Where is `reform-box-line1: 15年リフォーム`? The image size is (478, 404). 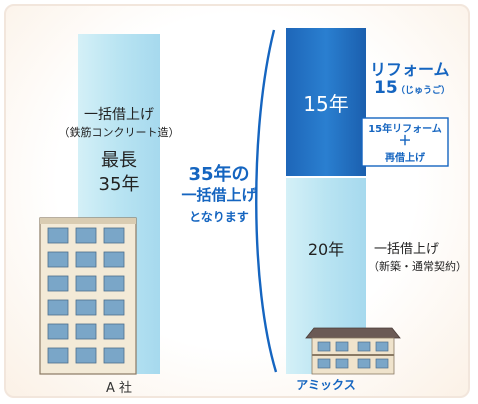 reform-box-line1: 15年リフォーム is located at coordinates (405, 129).